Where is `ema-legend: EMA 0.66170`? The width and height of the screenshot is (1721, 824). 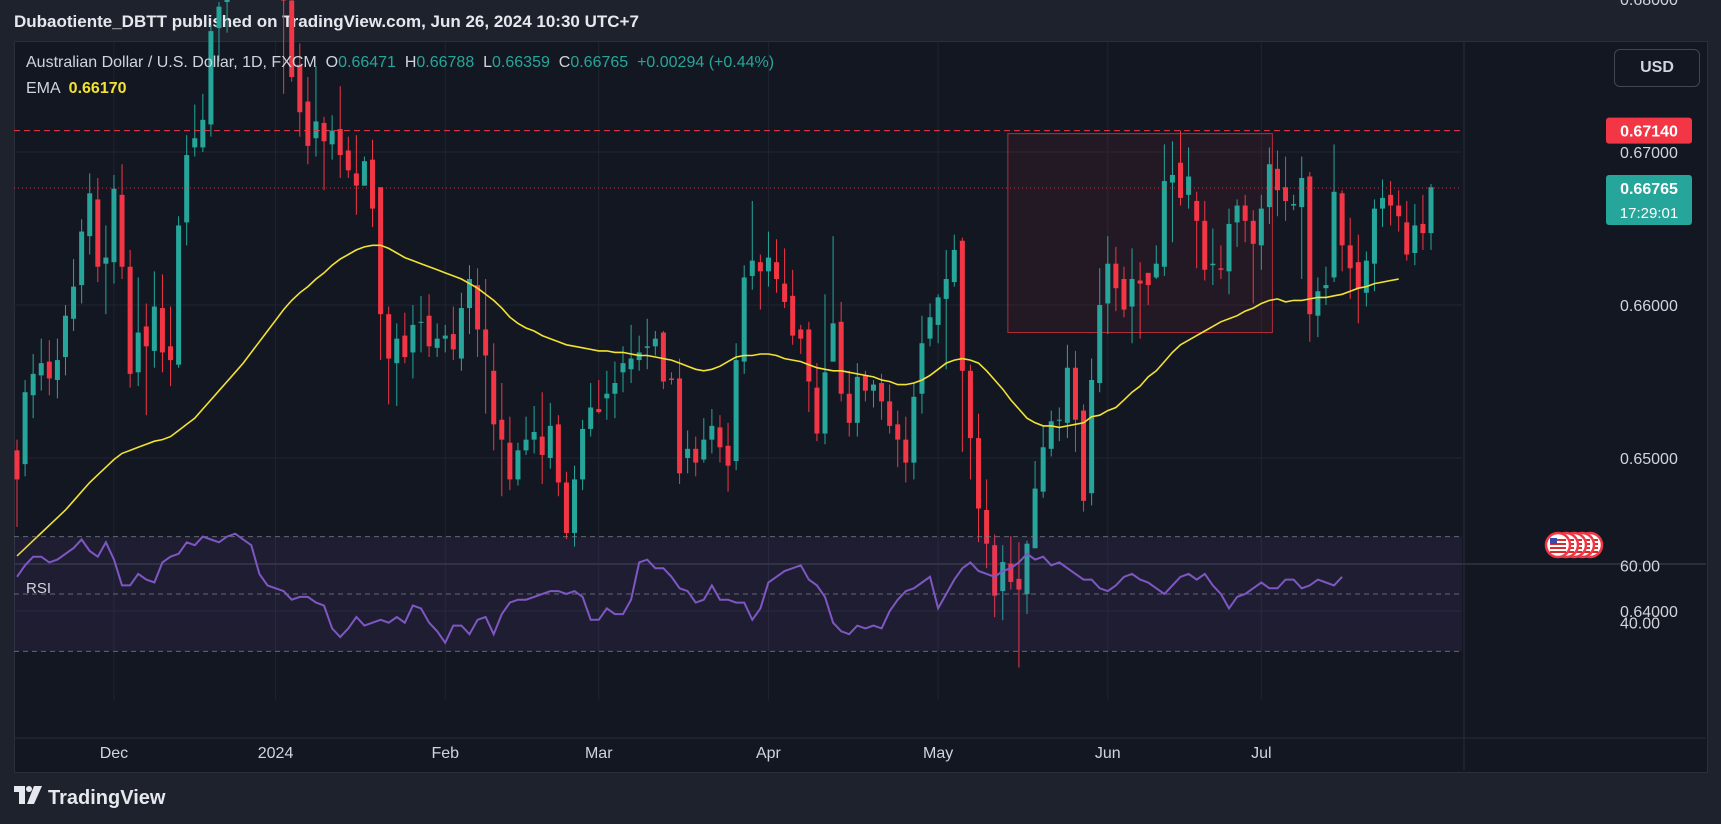 ema-legend: EMA 0.66170 is located at coordinates (76, 89).